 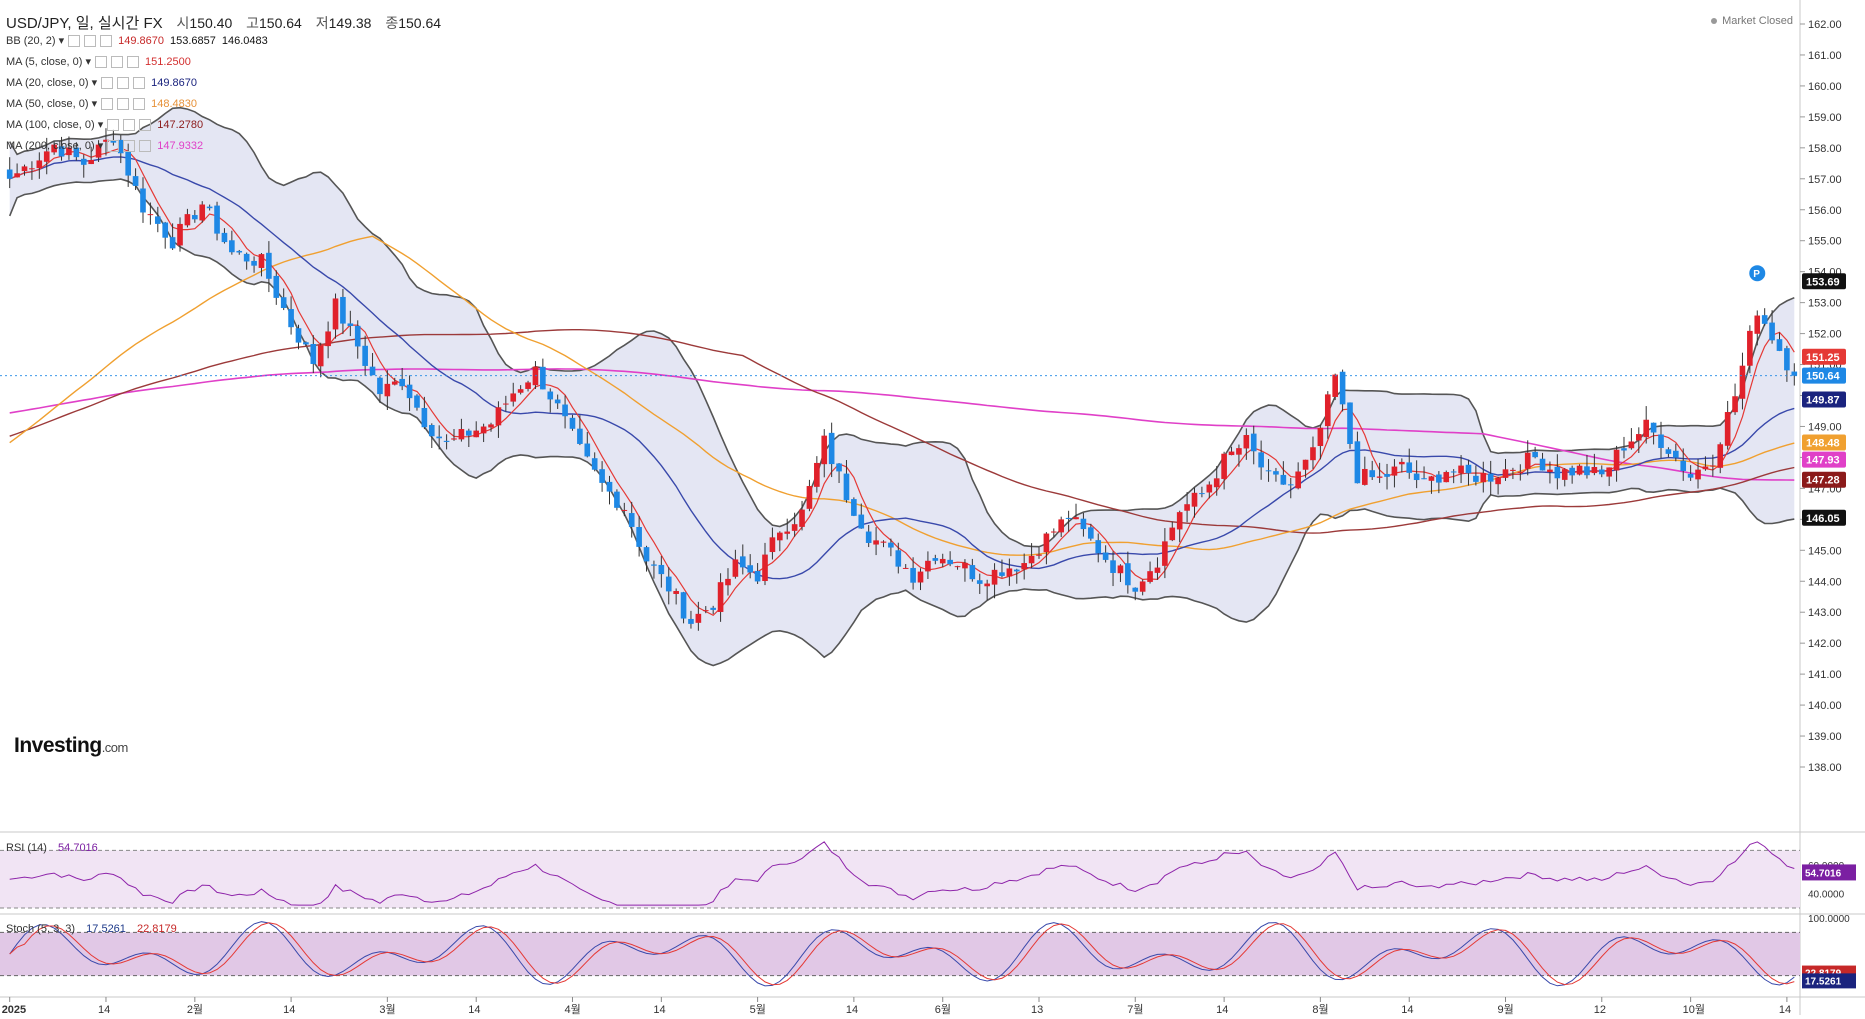 What do you see at coordinates (1825, 149) in the screenshot?
I see `y-tick-label: 158.00` at bounding box center [1825, 149].